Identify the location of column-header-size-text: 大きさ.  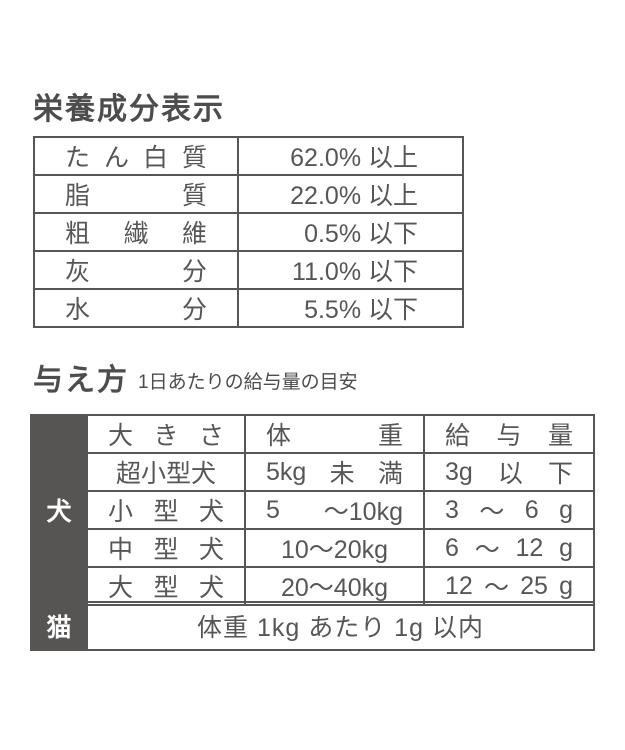
(166, 436).